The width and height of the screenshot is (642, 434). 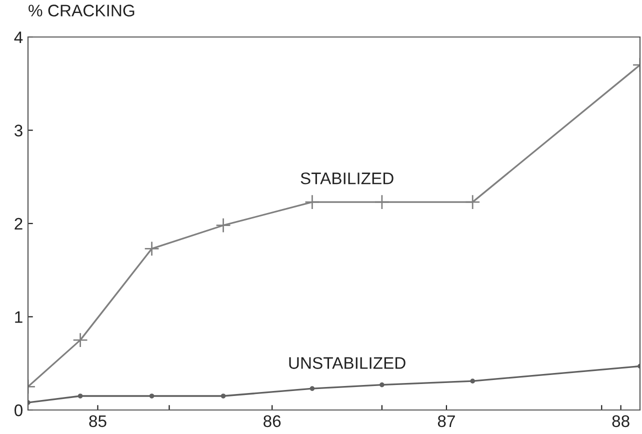 What do you see at coordinates (272, 421) in the screenshot?
I see `x-tick-label: 86` at bounding box center [272, 421].